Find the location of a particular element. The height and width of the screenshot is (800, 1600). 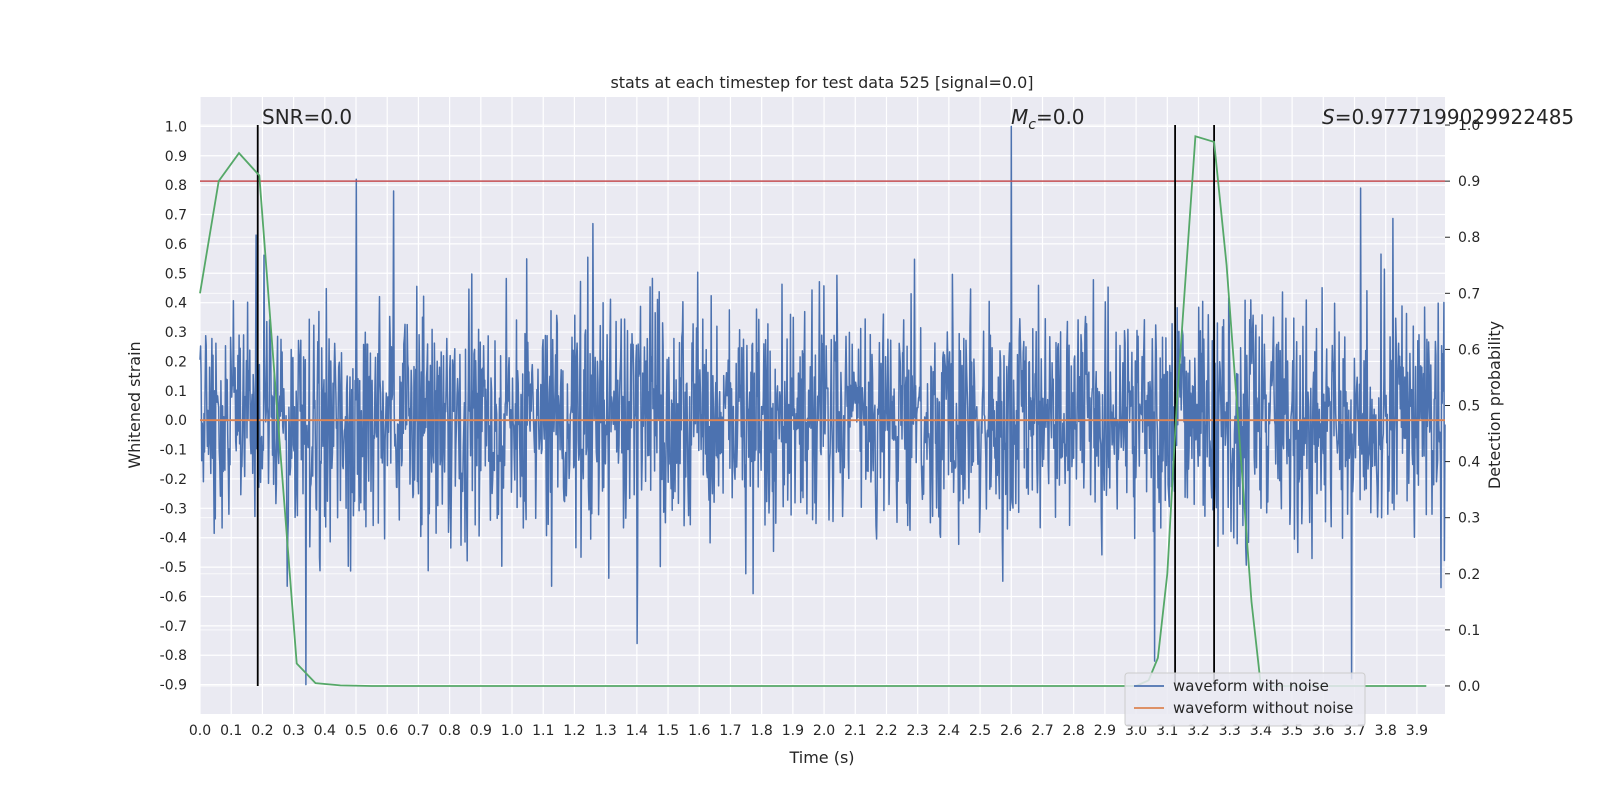

x-tick-label: 2.6 is located at coordinates (1011, 731).